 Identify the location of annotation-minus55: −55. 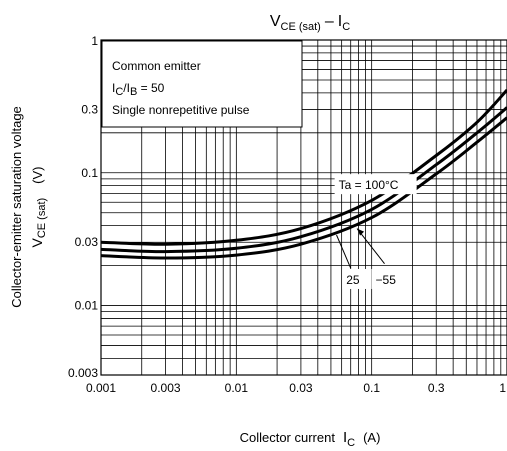
(386, 280).